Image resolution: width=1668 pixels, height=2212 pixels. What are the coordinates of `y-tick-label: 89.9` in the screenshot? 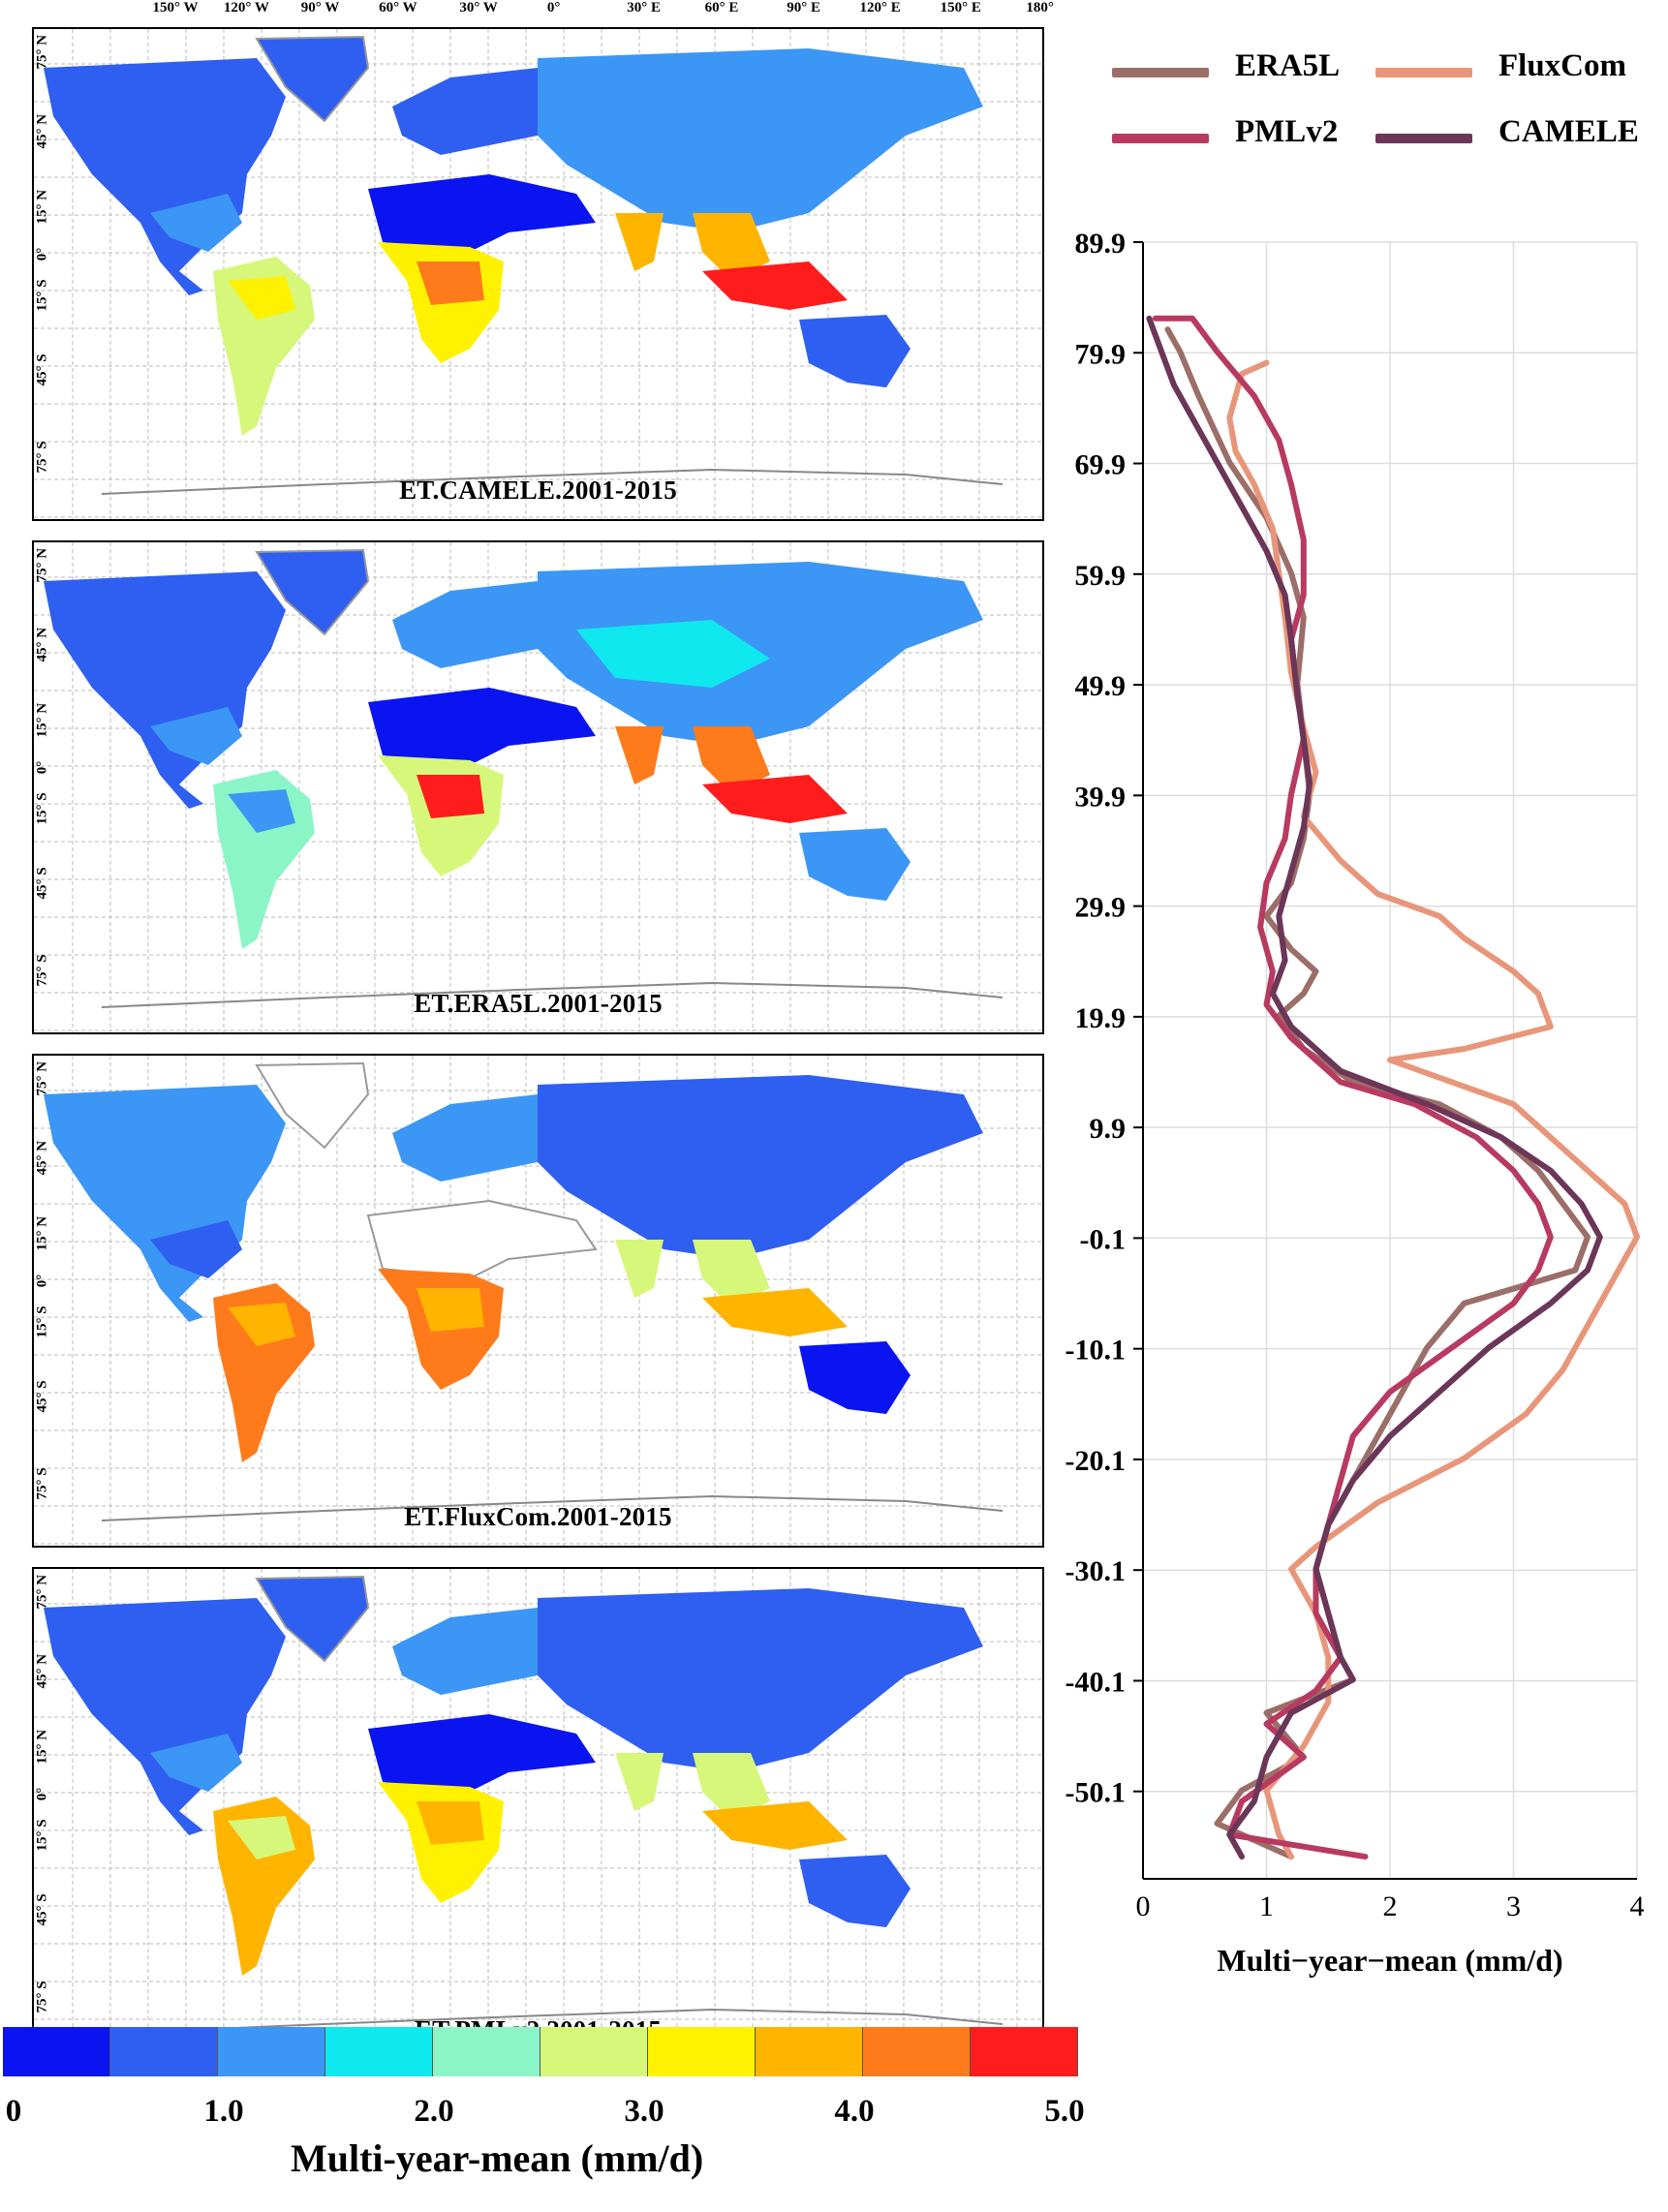 It's located at (1101, 244).